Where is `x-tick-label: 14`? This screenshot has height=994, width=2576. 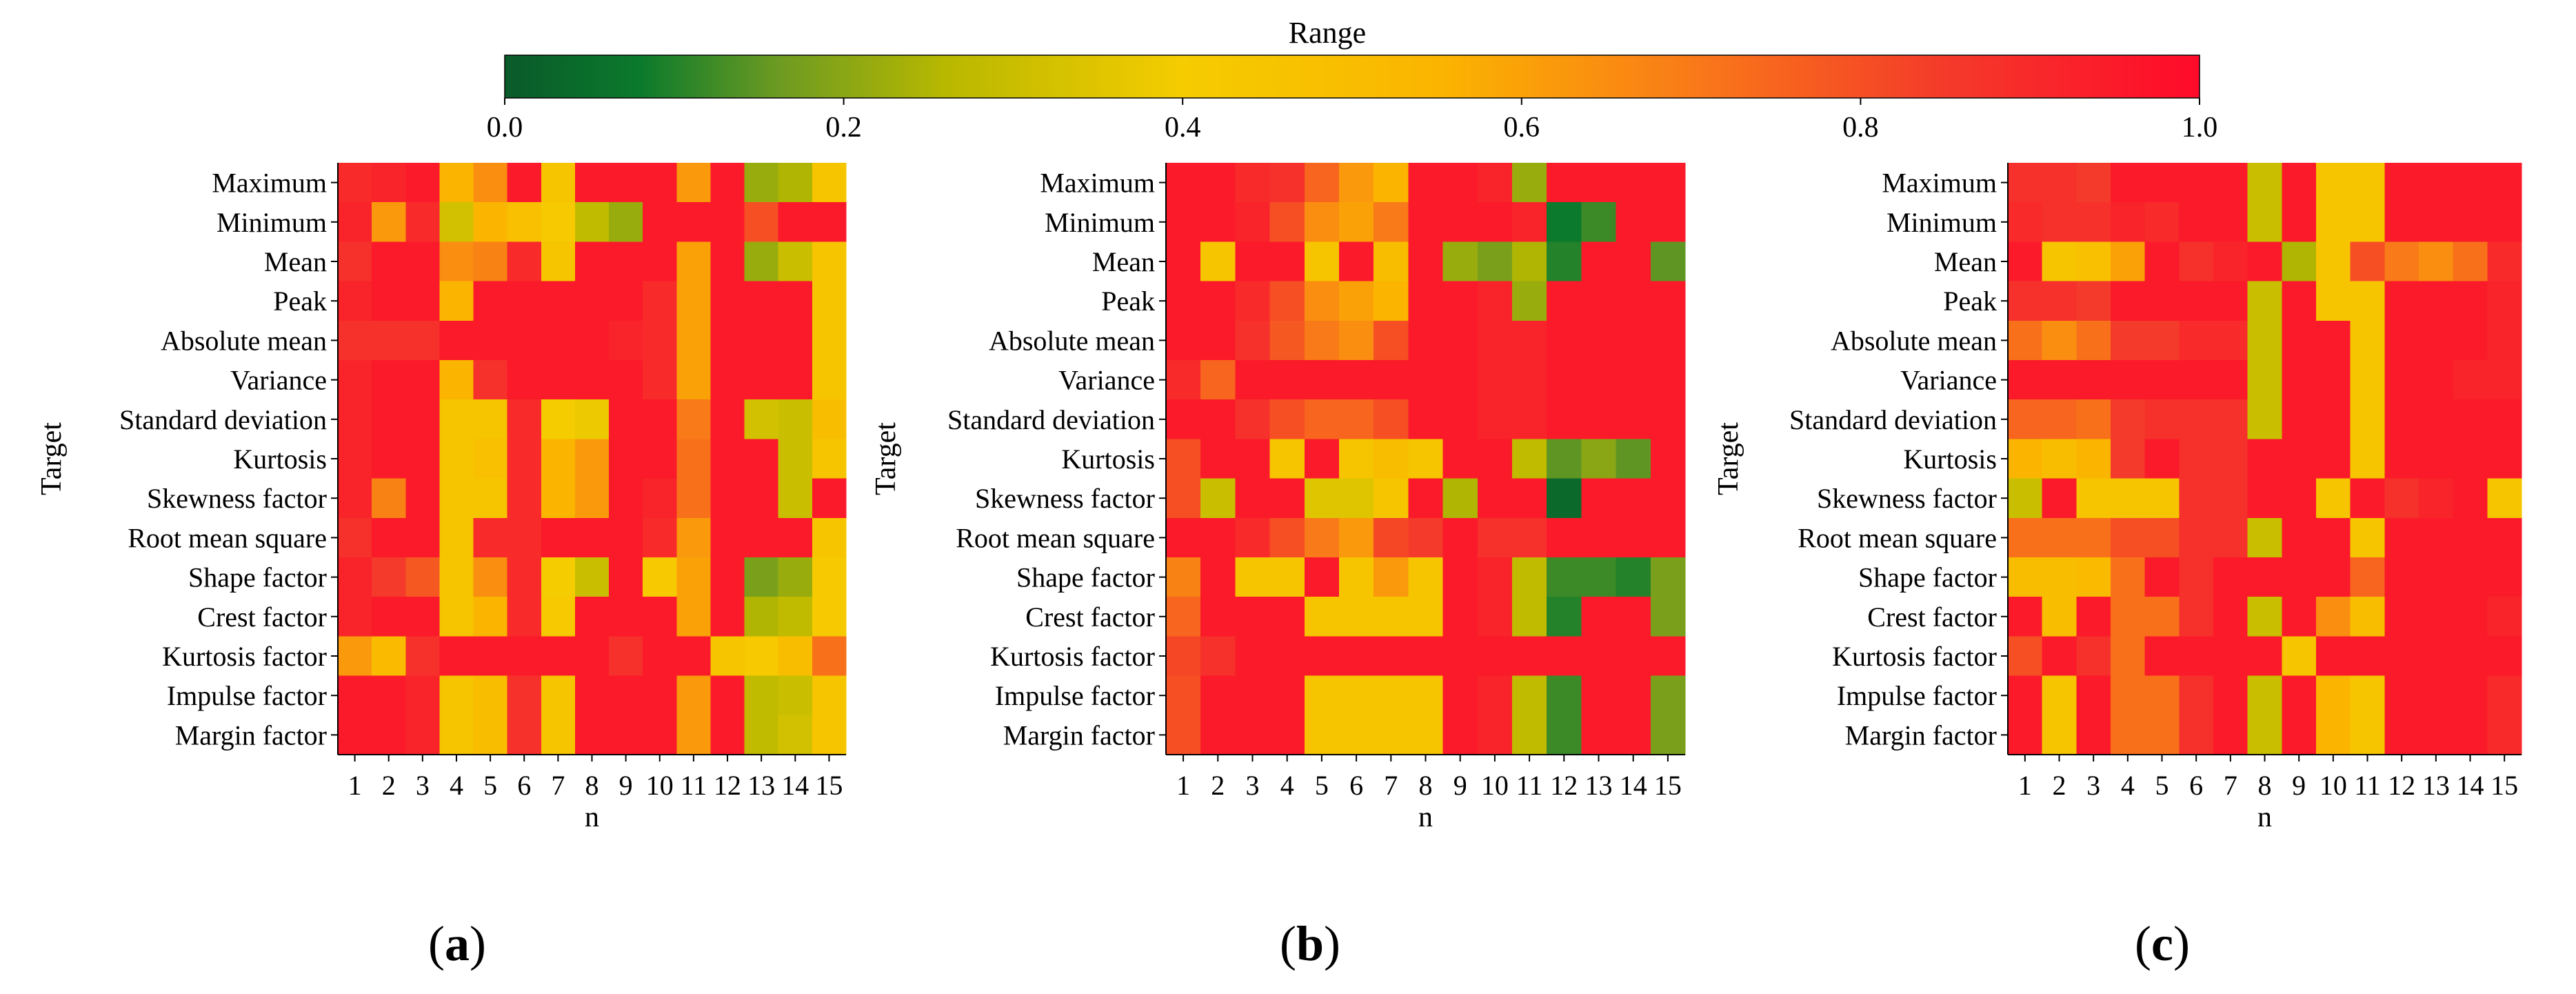
x-tick-label: 14 is located at coordinates (2470, 785).